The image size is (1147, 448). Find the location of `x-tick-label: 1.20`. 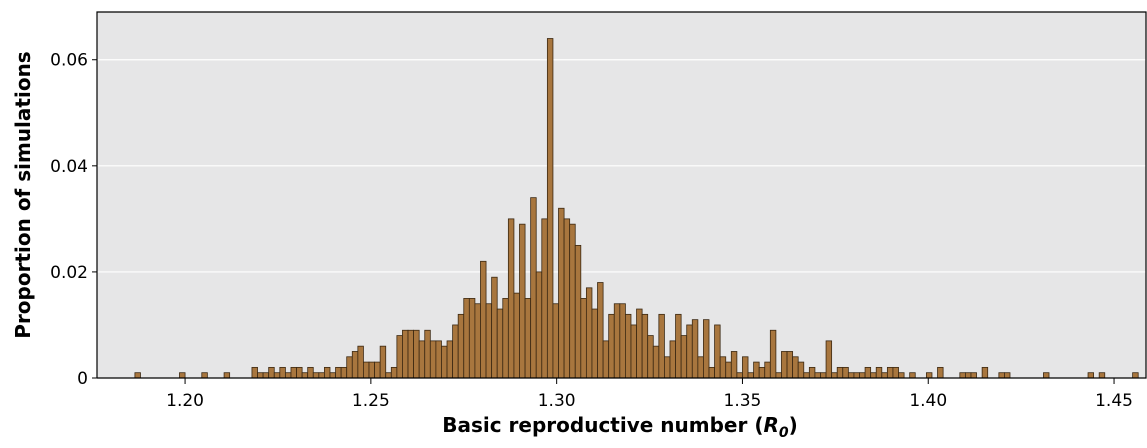

x-tick-label: 1.20 is located at coordinates (185, 401).